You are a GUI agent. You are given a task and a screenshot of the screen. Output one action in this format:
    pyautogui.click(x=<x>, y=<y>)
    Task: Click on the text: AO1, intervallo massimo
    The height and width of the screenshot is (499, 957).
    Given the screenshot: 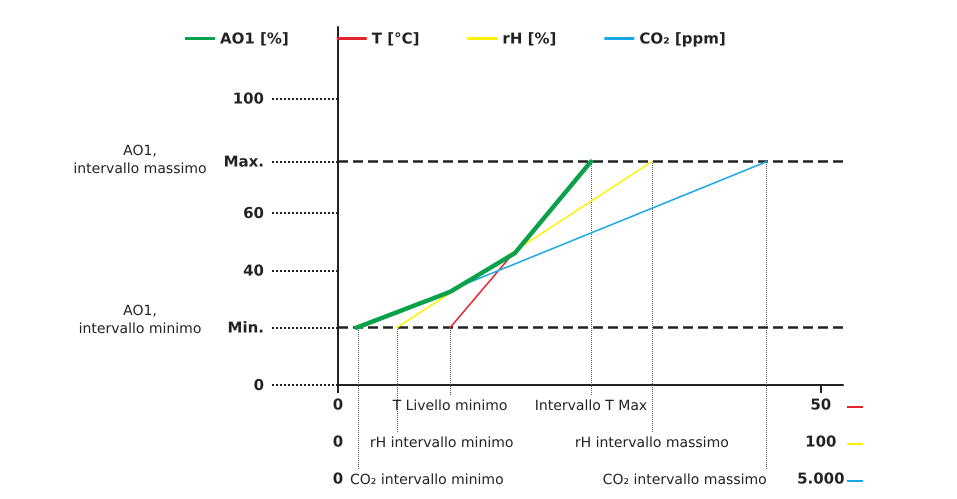 What is the action you would take?
    pyautogui.click(x=140, y=160)
    